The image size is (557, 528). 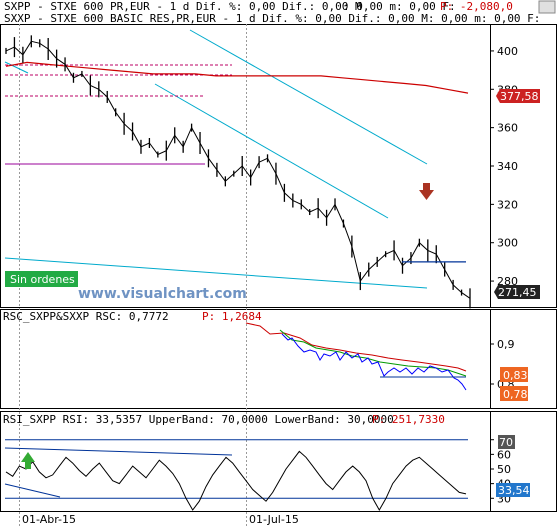 I want to click on date-label-jul: 01-Jul-15, so click(x=274, y=519).